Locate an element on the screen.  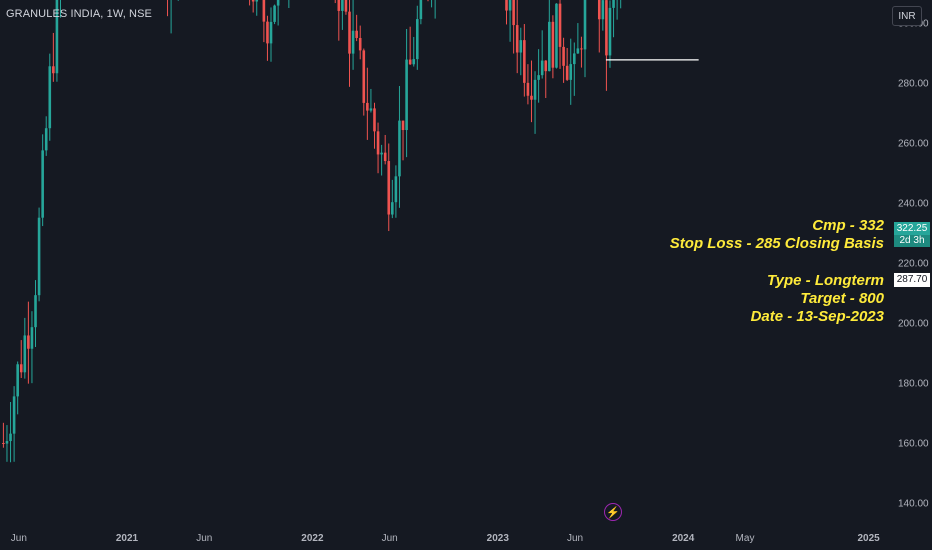
last-price-tag: 322.25 is located at coordinates (912, 228).